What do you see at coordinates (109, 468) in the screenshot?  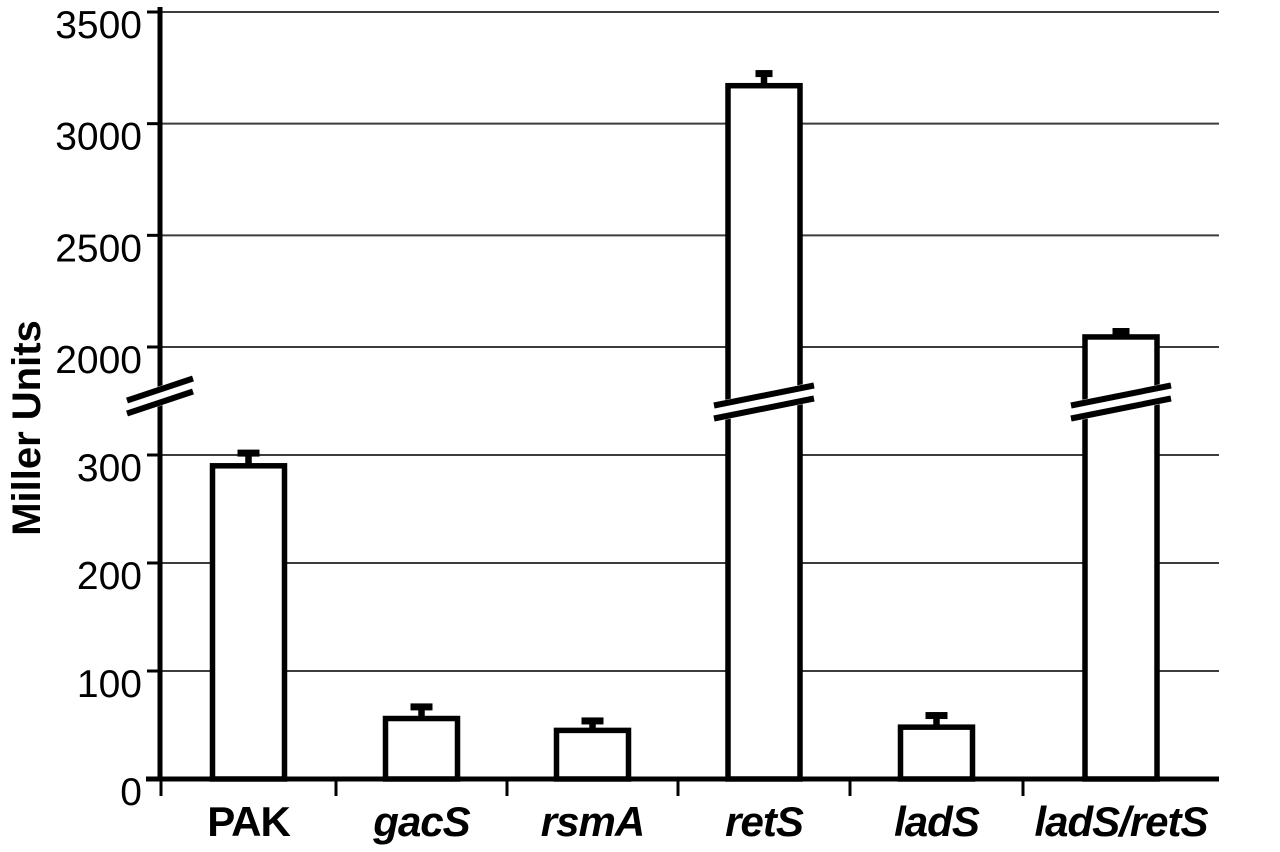 I see `y-tick-label-300: 300` at bounding box center [109, 468].